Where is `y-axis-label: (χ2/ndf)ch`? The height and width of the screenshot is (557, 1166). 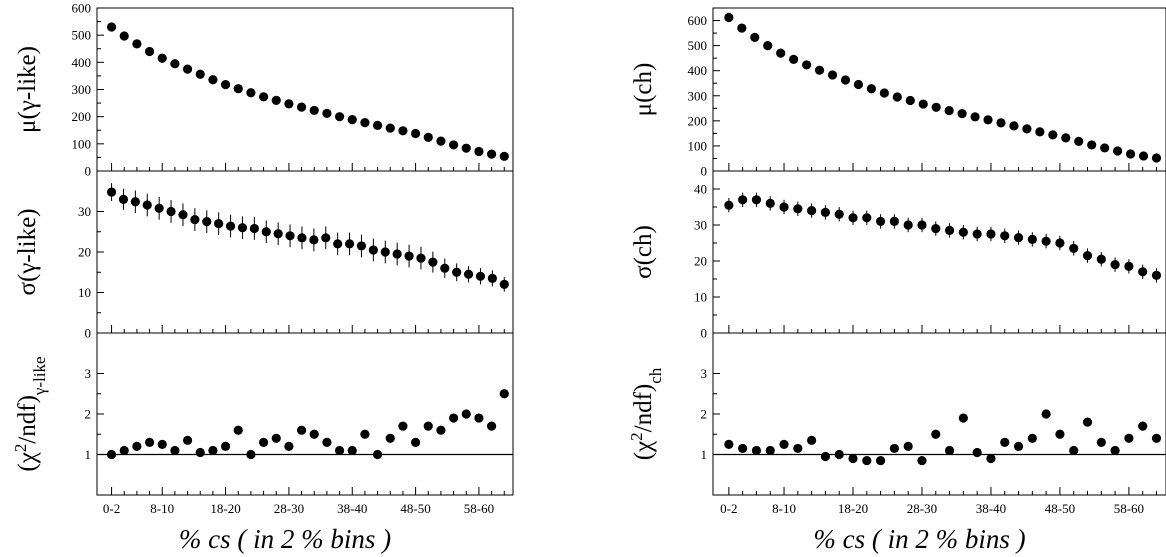
y-axis-label: (χ2/ndf)ch is located at coordinates (646, 413).